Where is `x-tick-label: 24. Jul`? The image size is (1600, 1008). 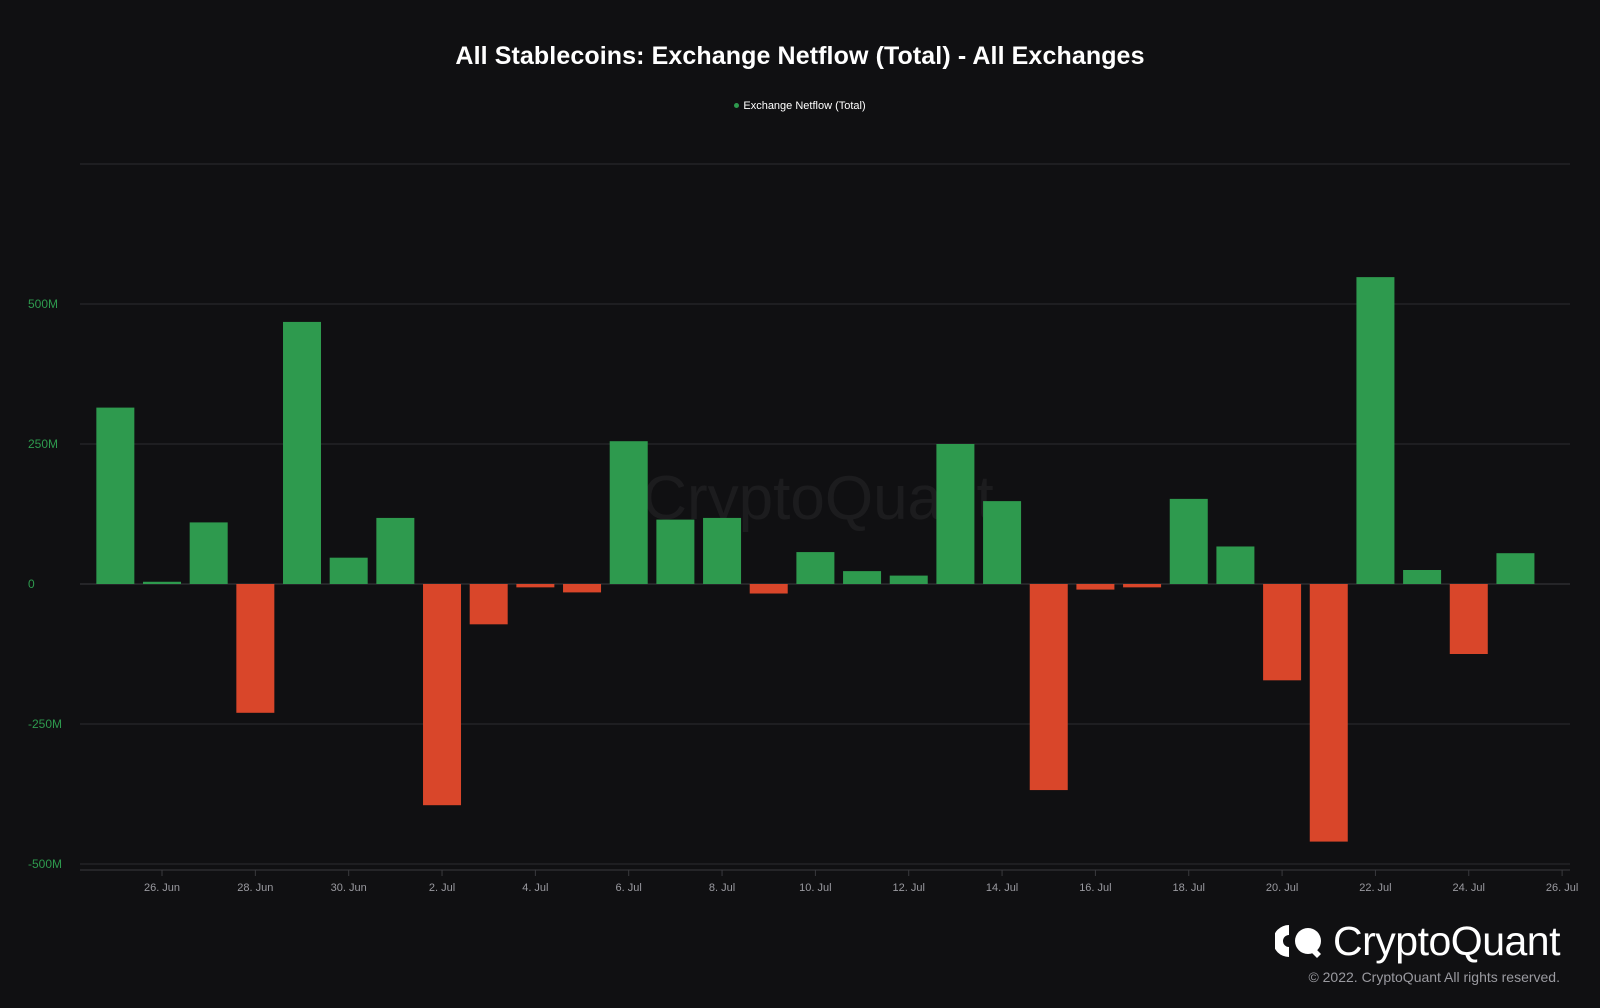 x-tick-label: 24. Jul is located at coordinates (1469, 888).